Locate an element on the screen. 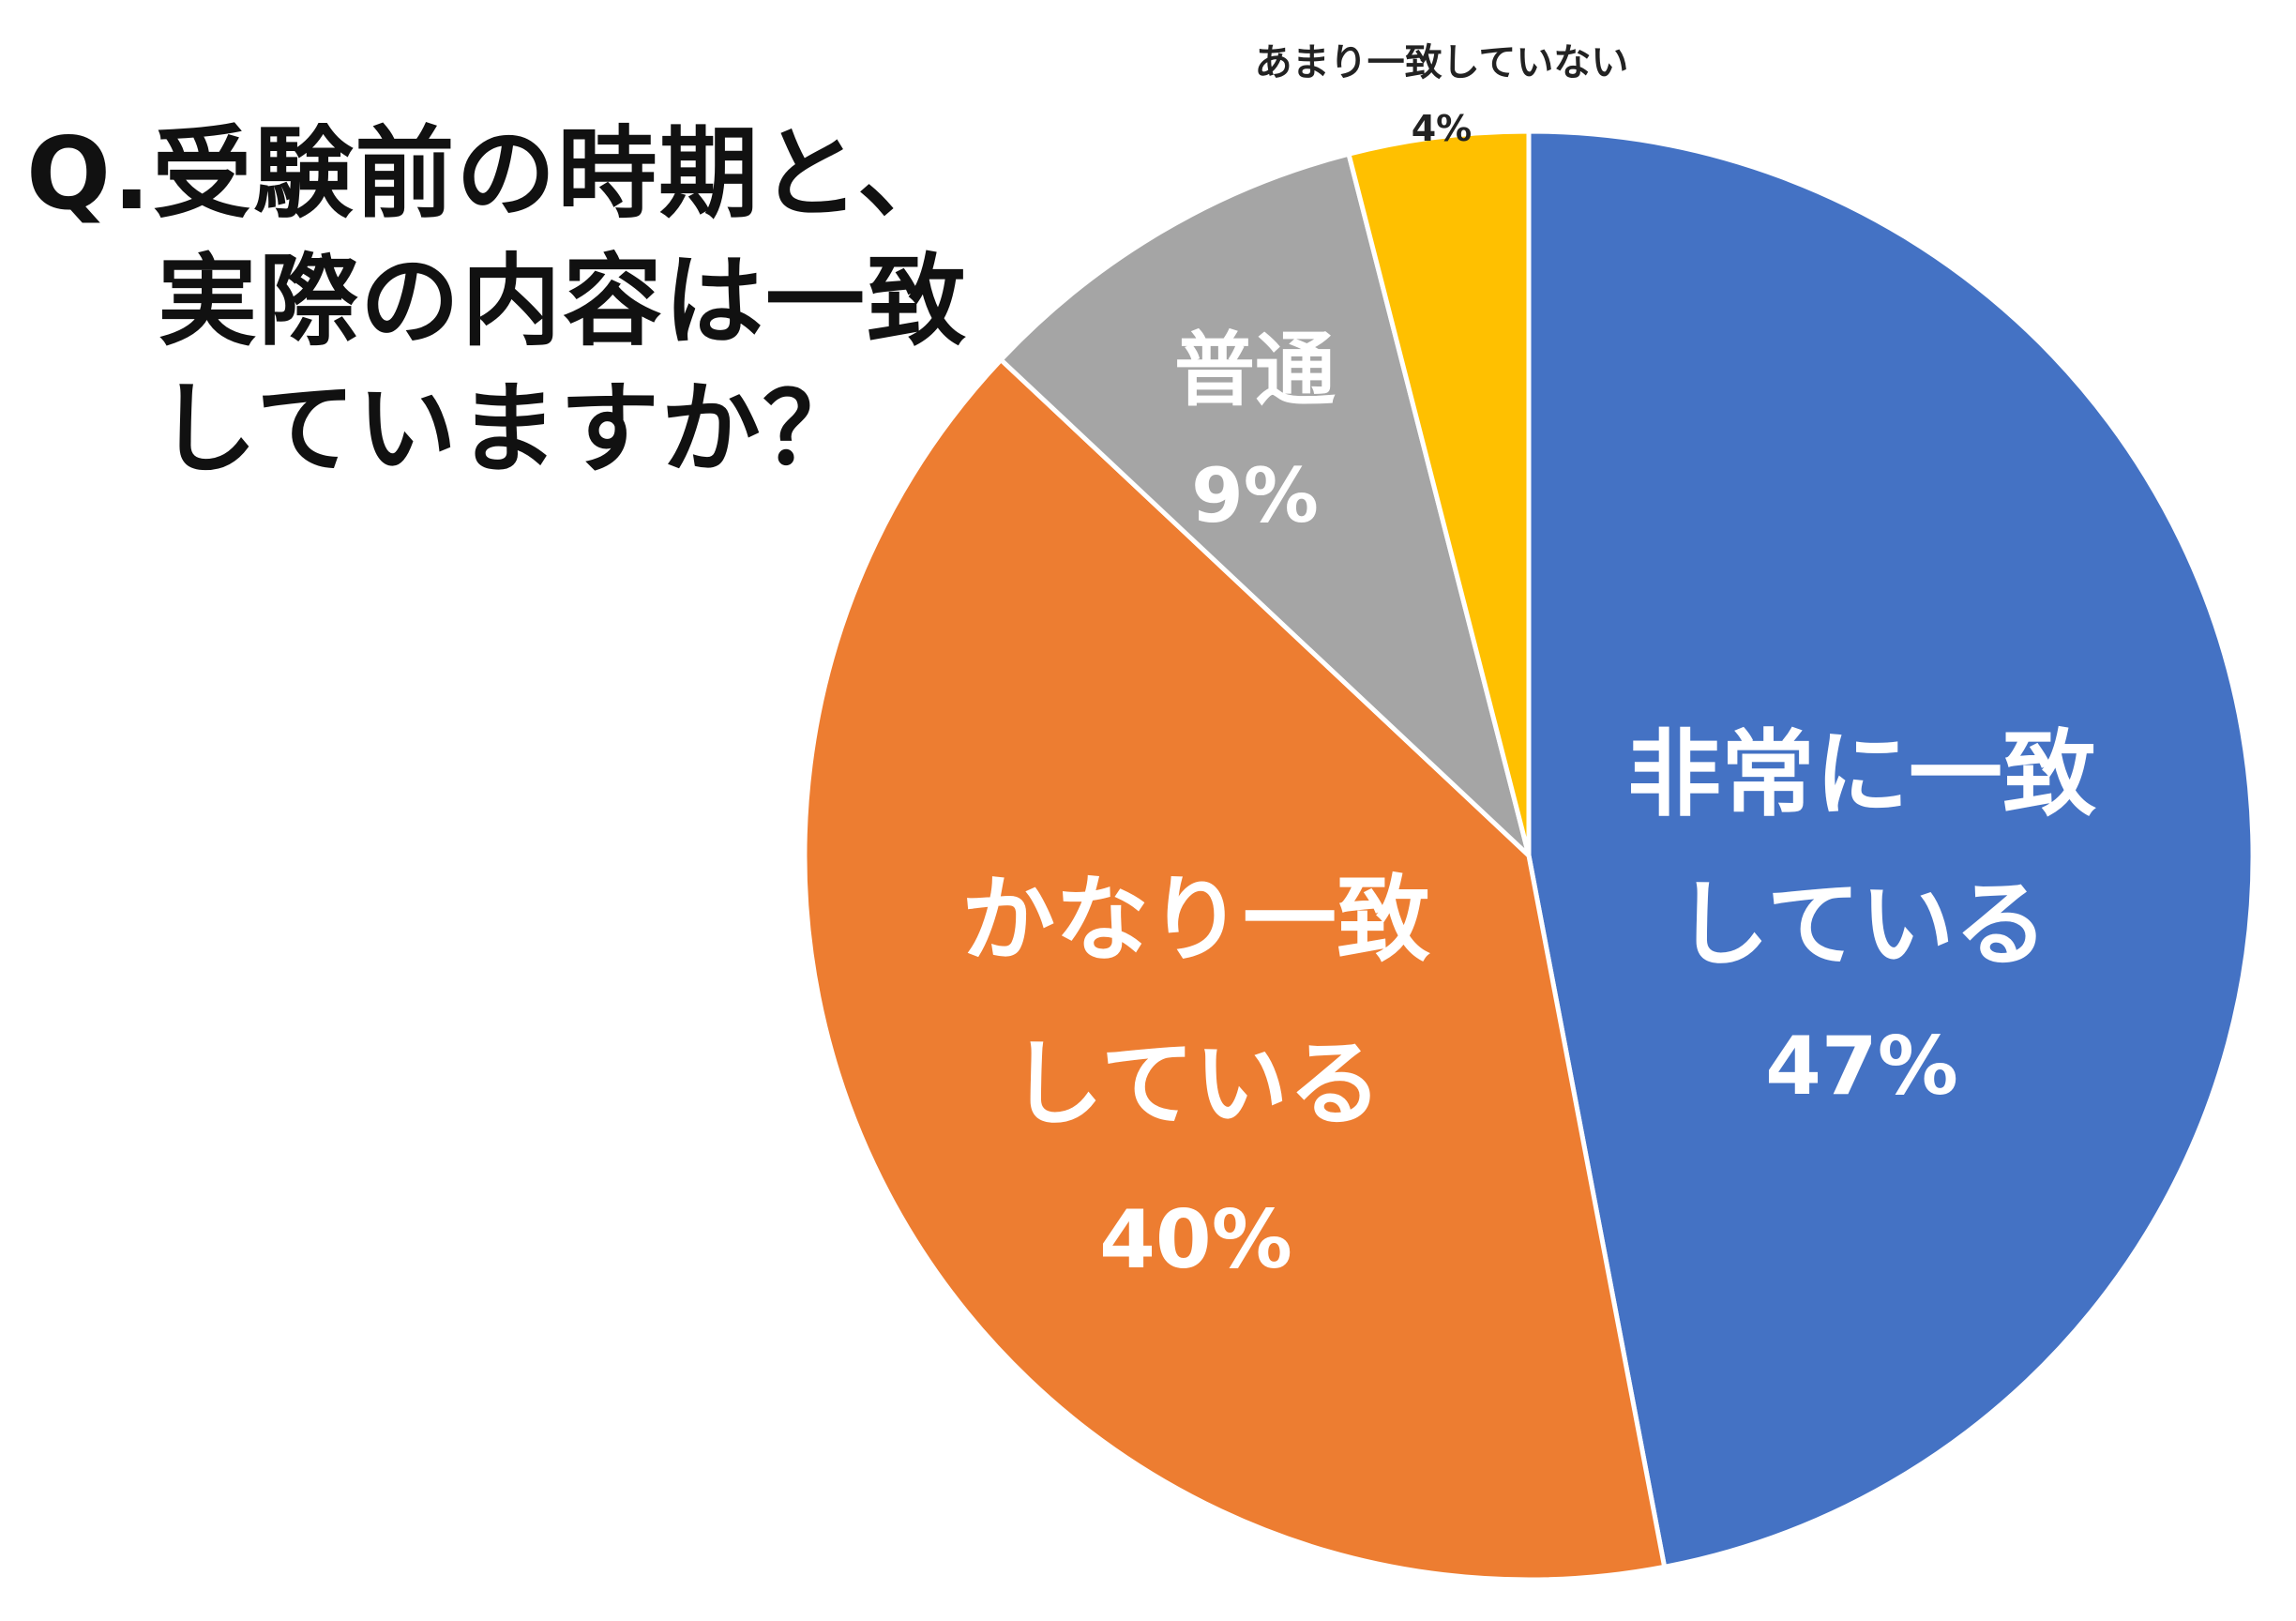  slice-label-3-line-1: 普通 is located at coordinates (1255, 370).